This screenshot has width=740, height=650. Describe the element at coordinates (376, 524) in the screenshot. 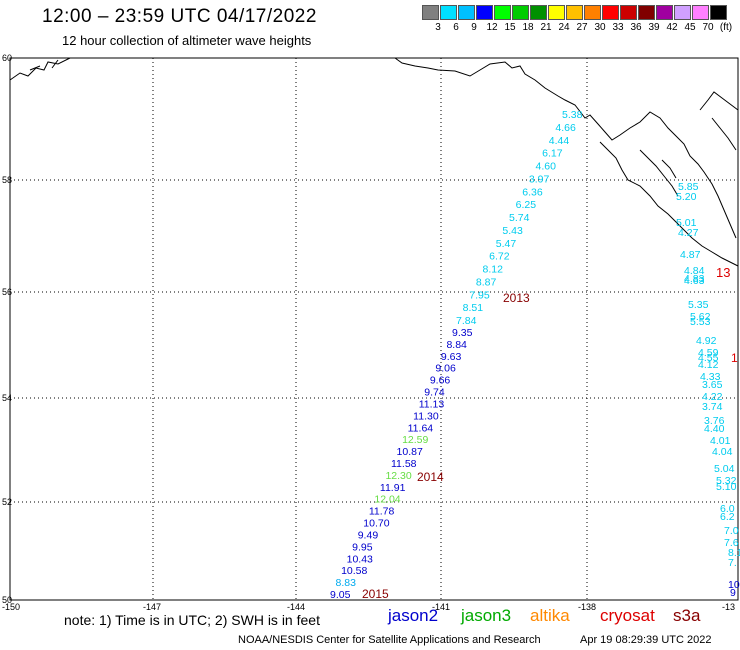

I see `wave-height-value: 10.70` at that location.